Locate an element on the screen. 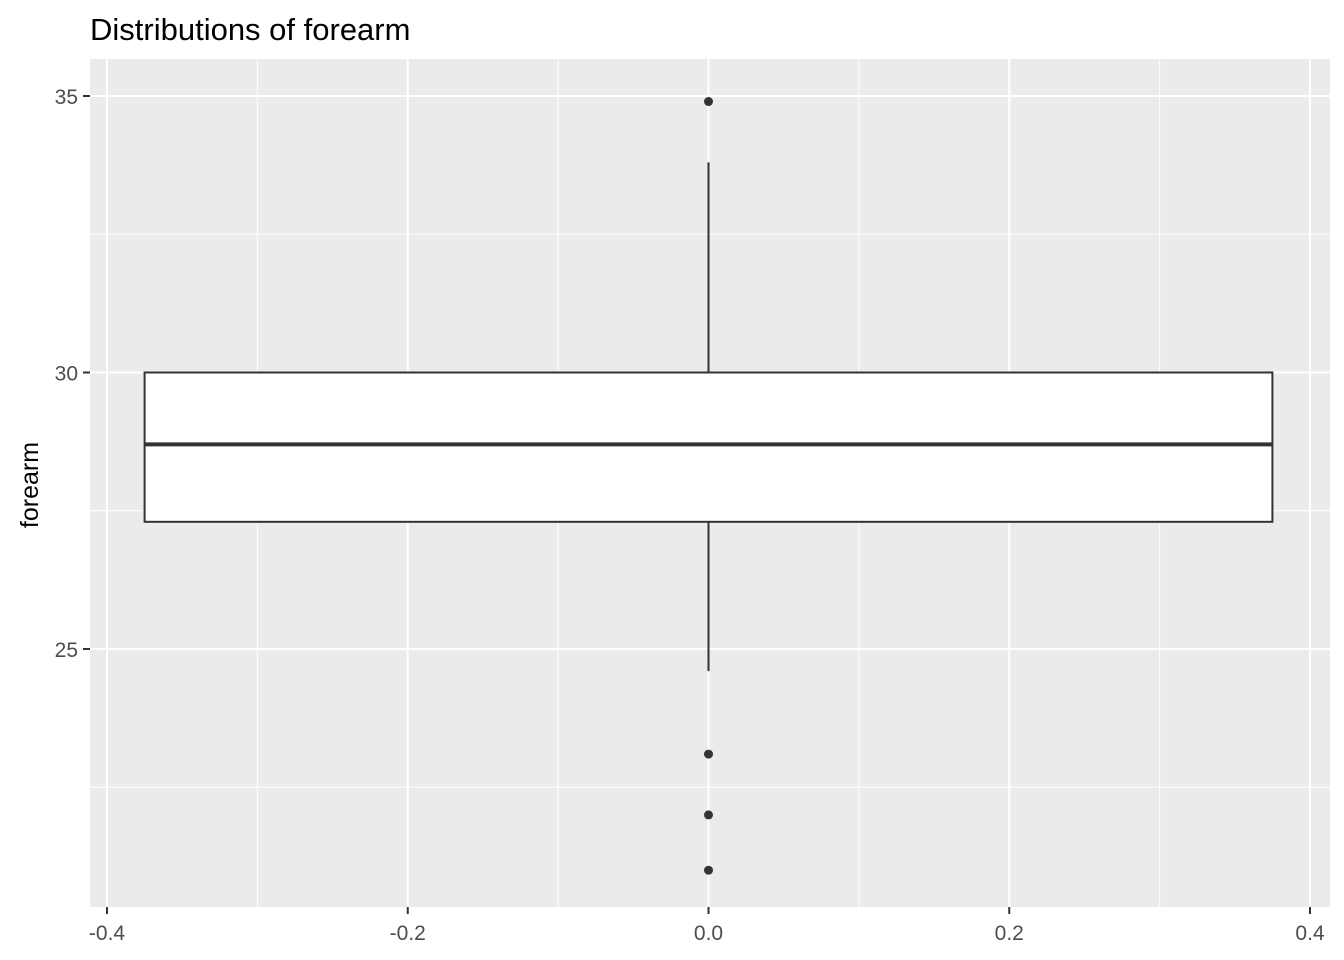 Image resolution: width=1344 pixels, height=960 pixels. chart-title: Distributions of forearm is located at coordinates (250, 29).